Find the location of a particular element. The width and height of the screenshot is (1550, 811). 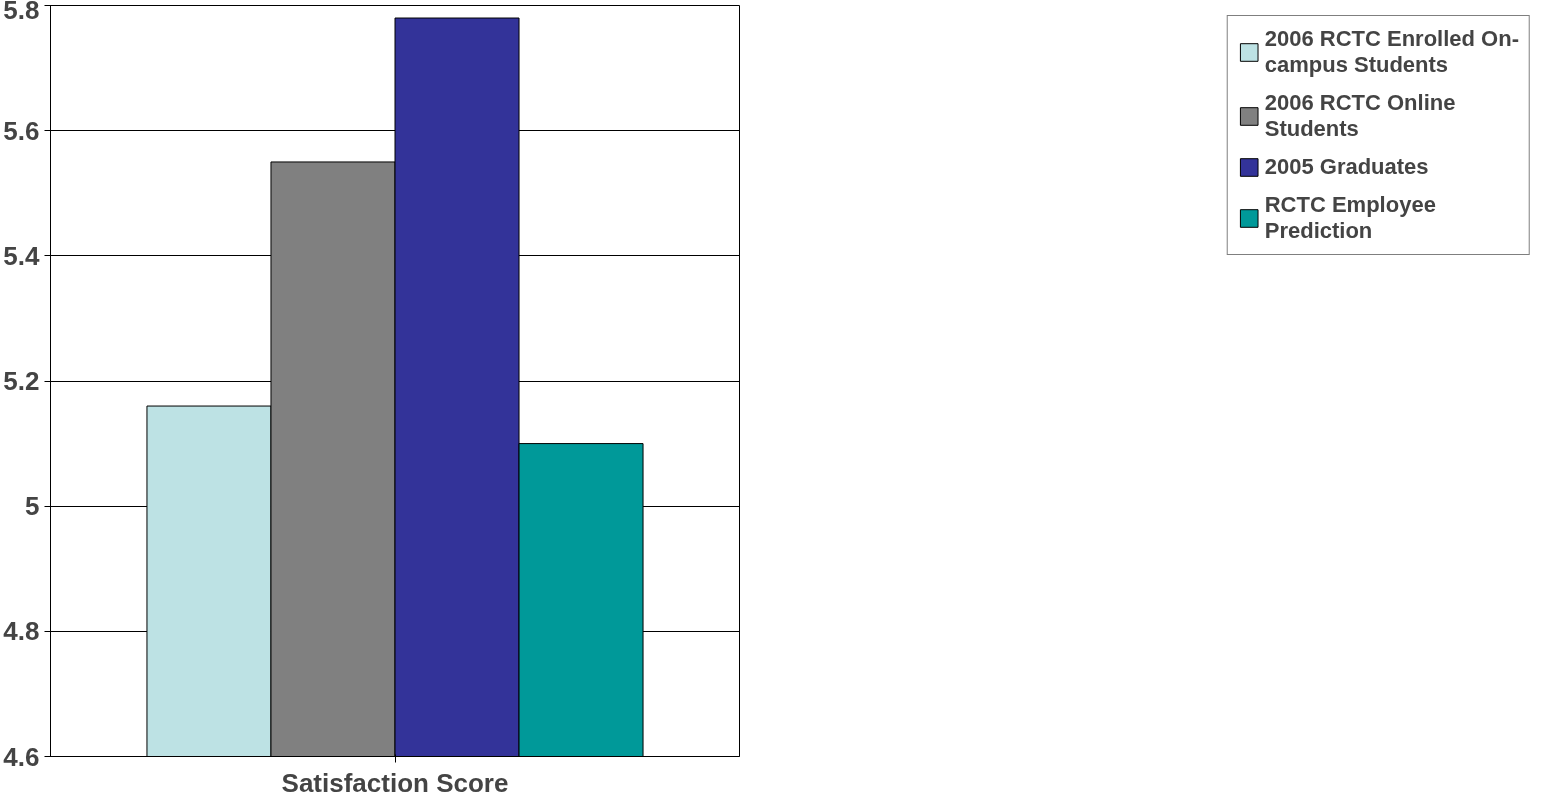

y-tick-label: 4.6 is located at coordinates (21, 756).